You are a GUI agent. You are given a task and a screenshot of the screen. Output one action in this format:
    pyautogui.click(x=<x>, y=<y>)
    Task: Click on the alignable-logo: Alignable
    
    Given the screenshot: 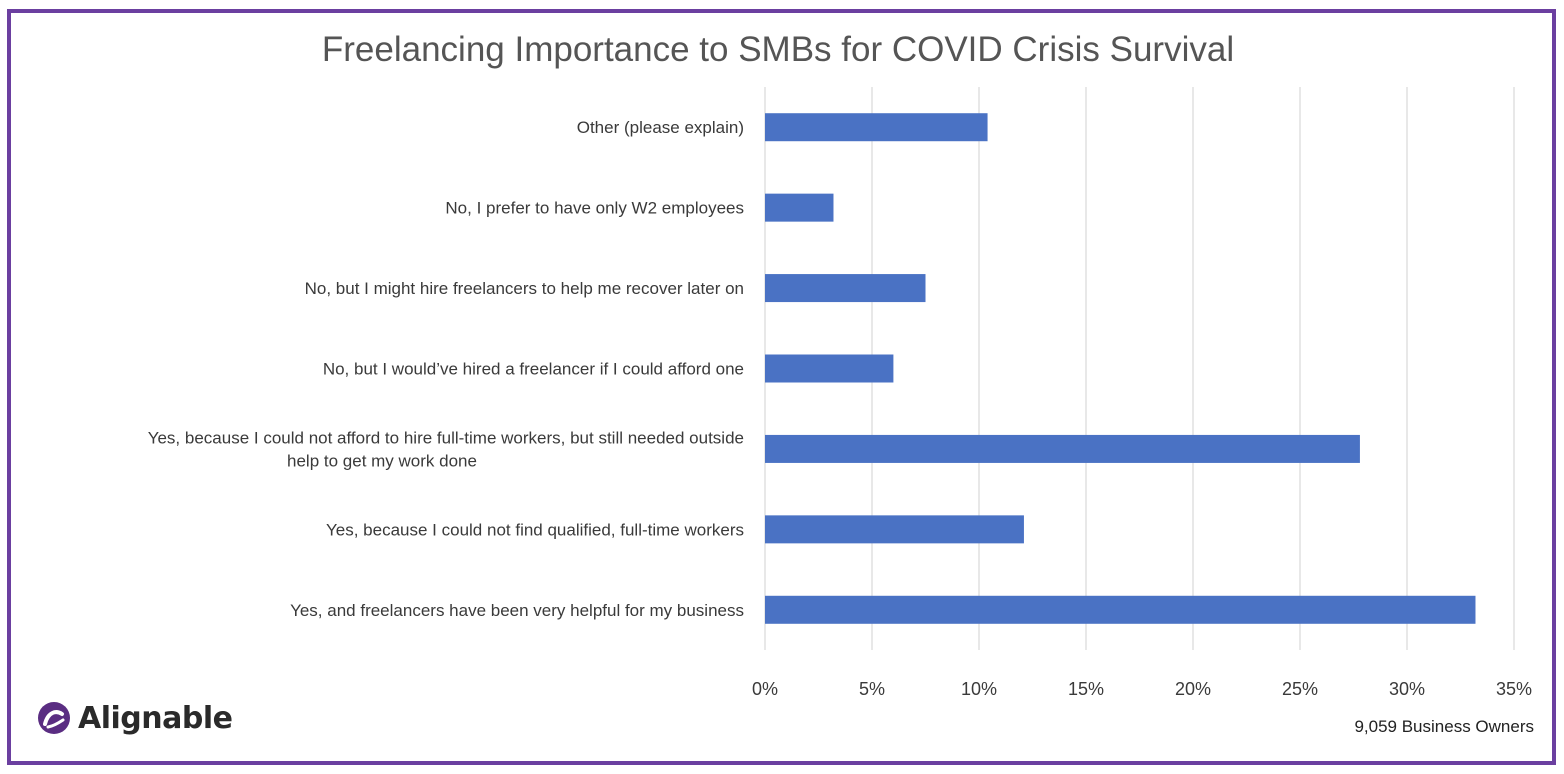 What is the action you would take?
    pyautogui.click(x=134, y=718)
    